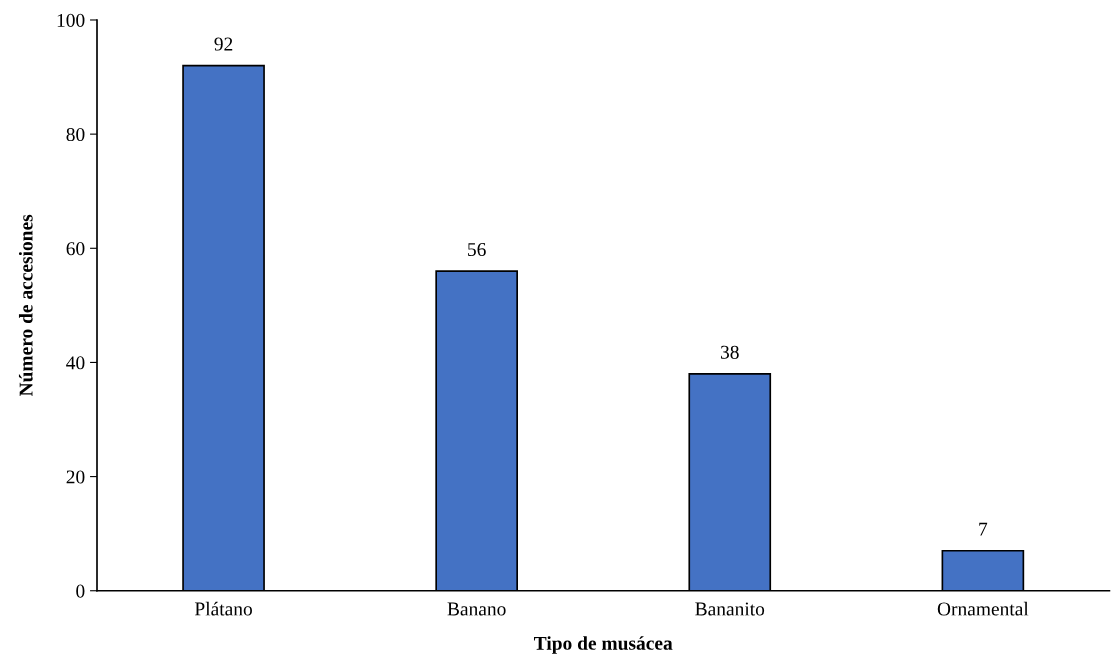 This screenshot has width=1115, height=666. Describe the element at coordinates (223, 44) in the screenshot. I see `data-label: 92` at that location.